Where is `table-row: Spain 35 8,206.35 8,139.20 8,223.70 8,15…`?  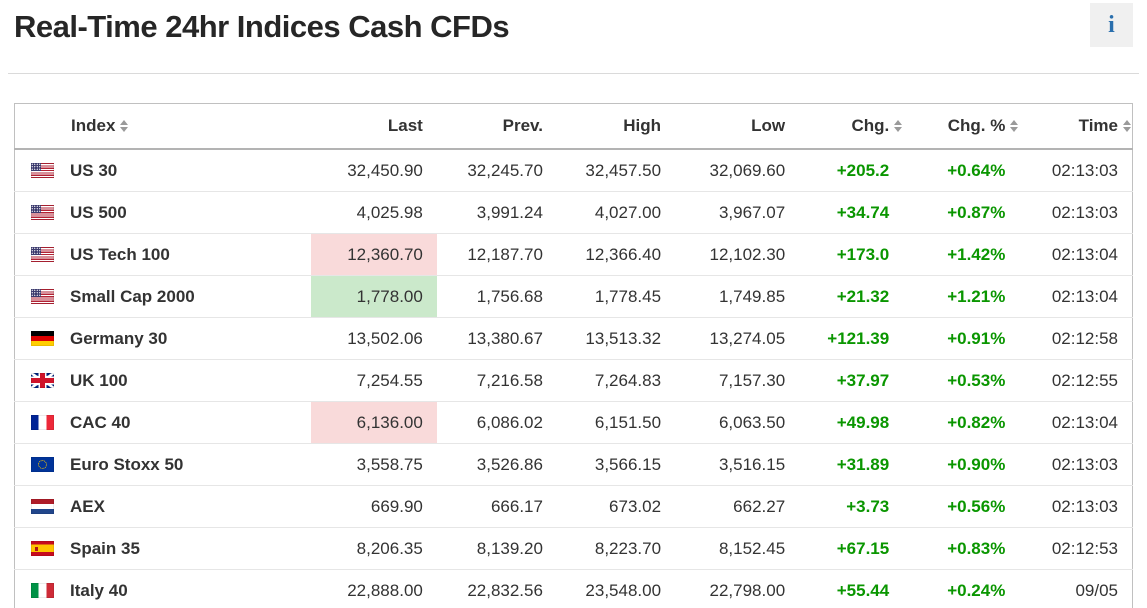 table-row: Spain 35 8,206.35 8,139.20 8,223.70 8,15… is located at coordinates (573, 549).